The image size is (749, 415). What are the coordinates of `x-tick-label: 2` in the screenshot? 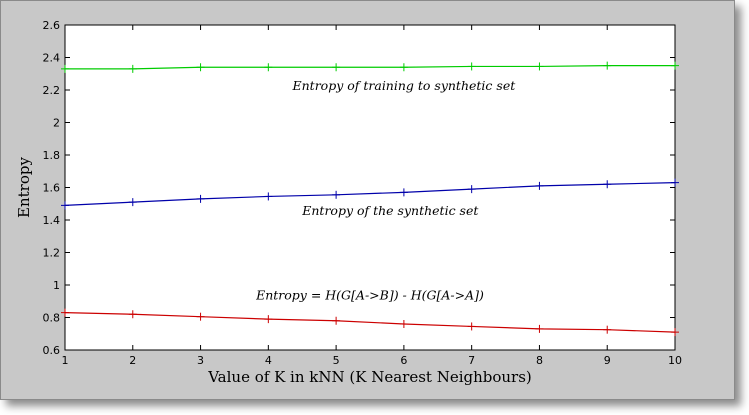 It's located at (132, 360).